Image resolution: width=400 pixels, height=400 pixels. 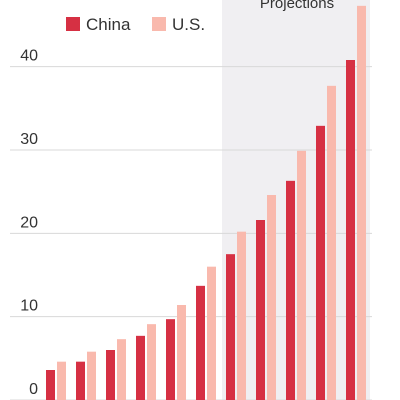 I want to click on legend-label: China, so click(x=108, y=24).